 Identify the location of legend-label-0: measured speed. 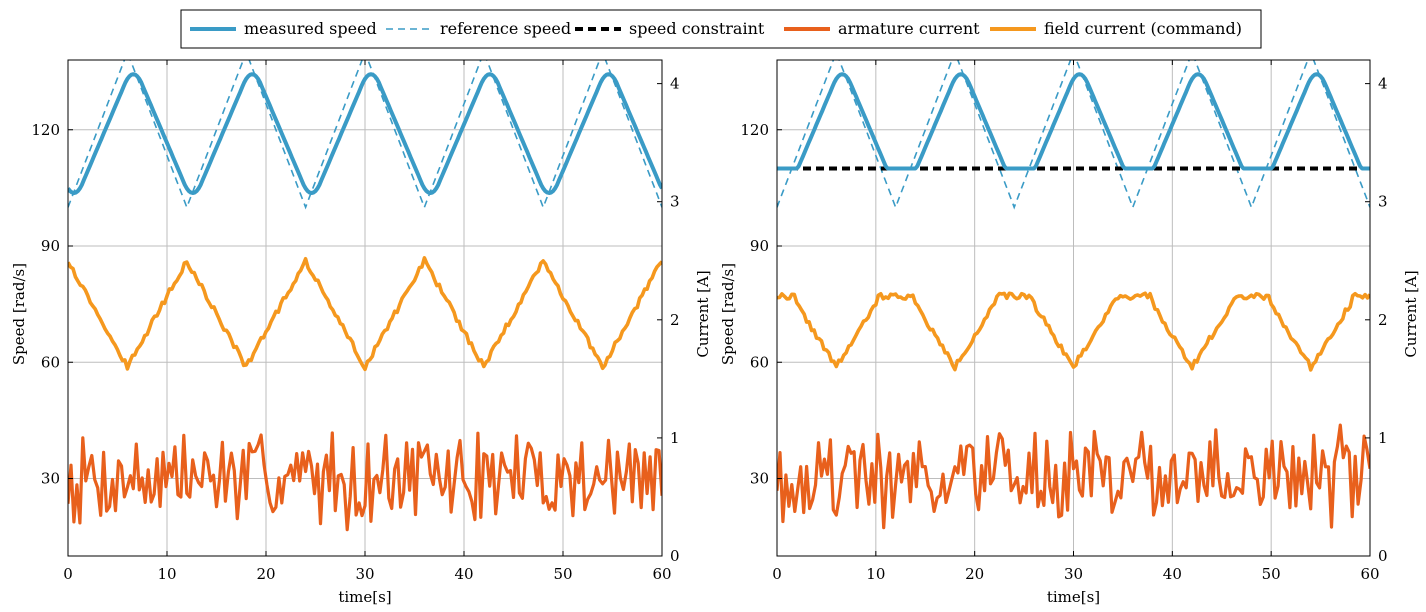
(310, 28).